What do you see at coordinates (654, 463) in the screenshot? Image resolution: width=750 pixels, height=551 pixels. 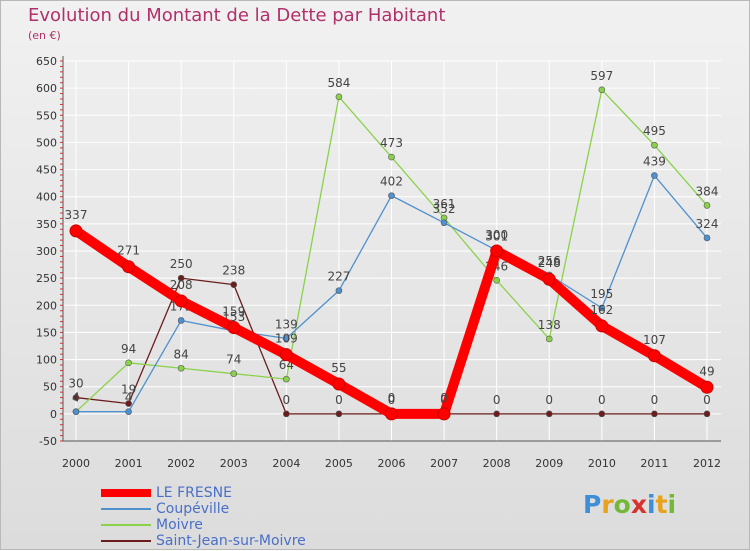 I see `x-tick-label: 2011` at bounding box center [654, 463].